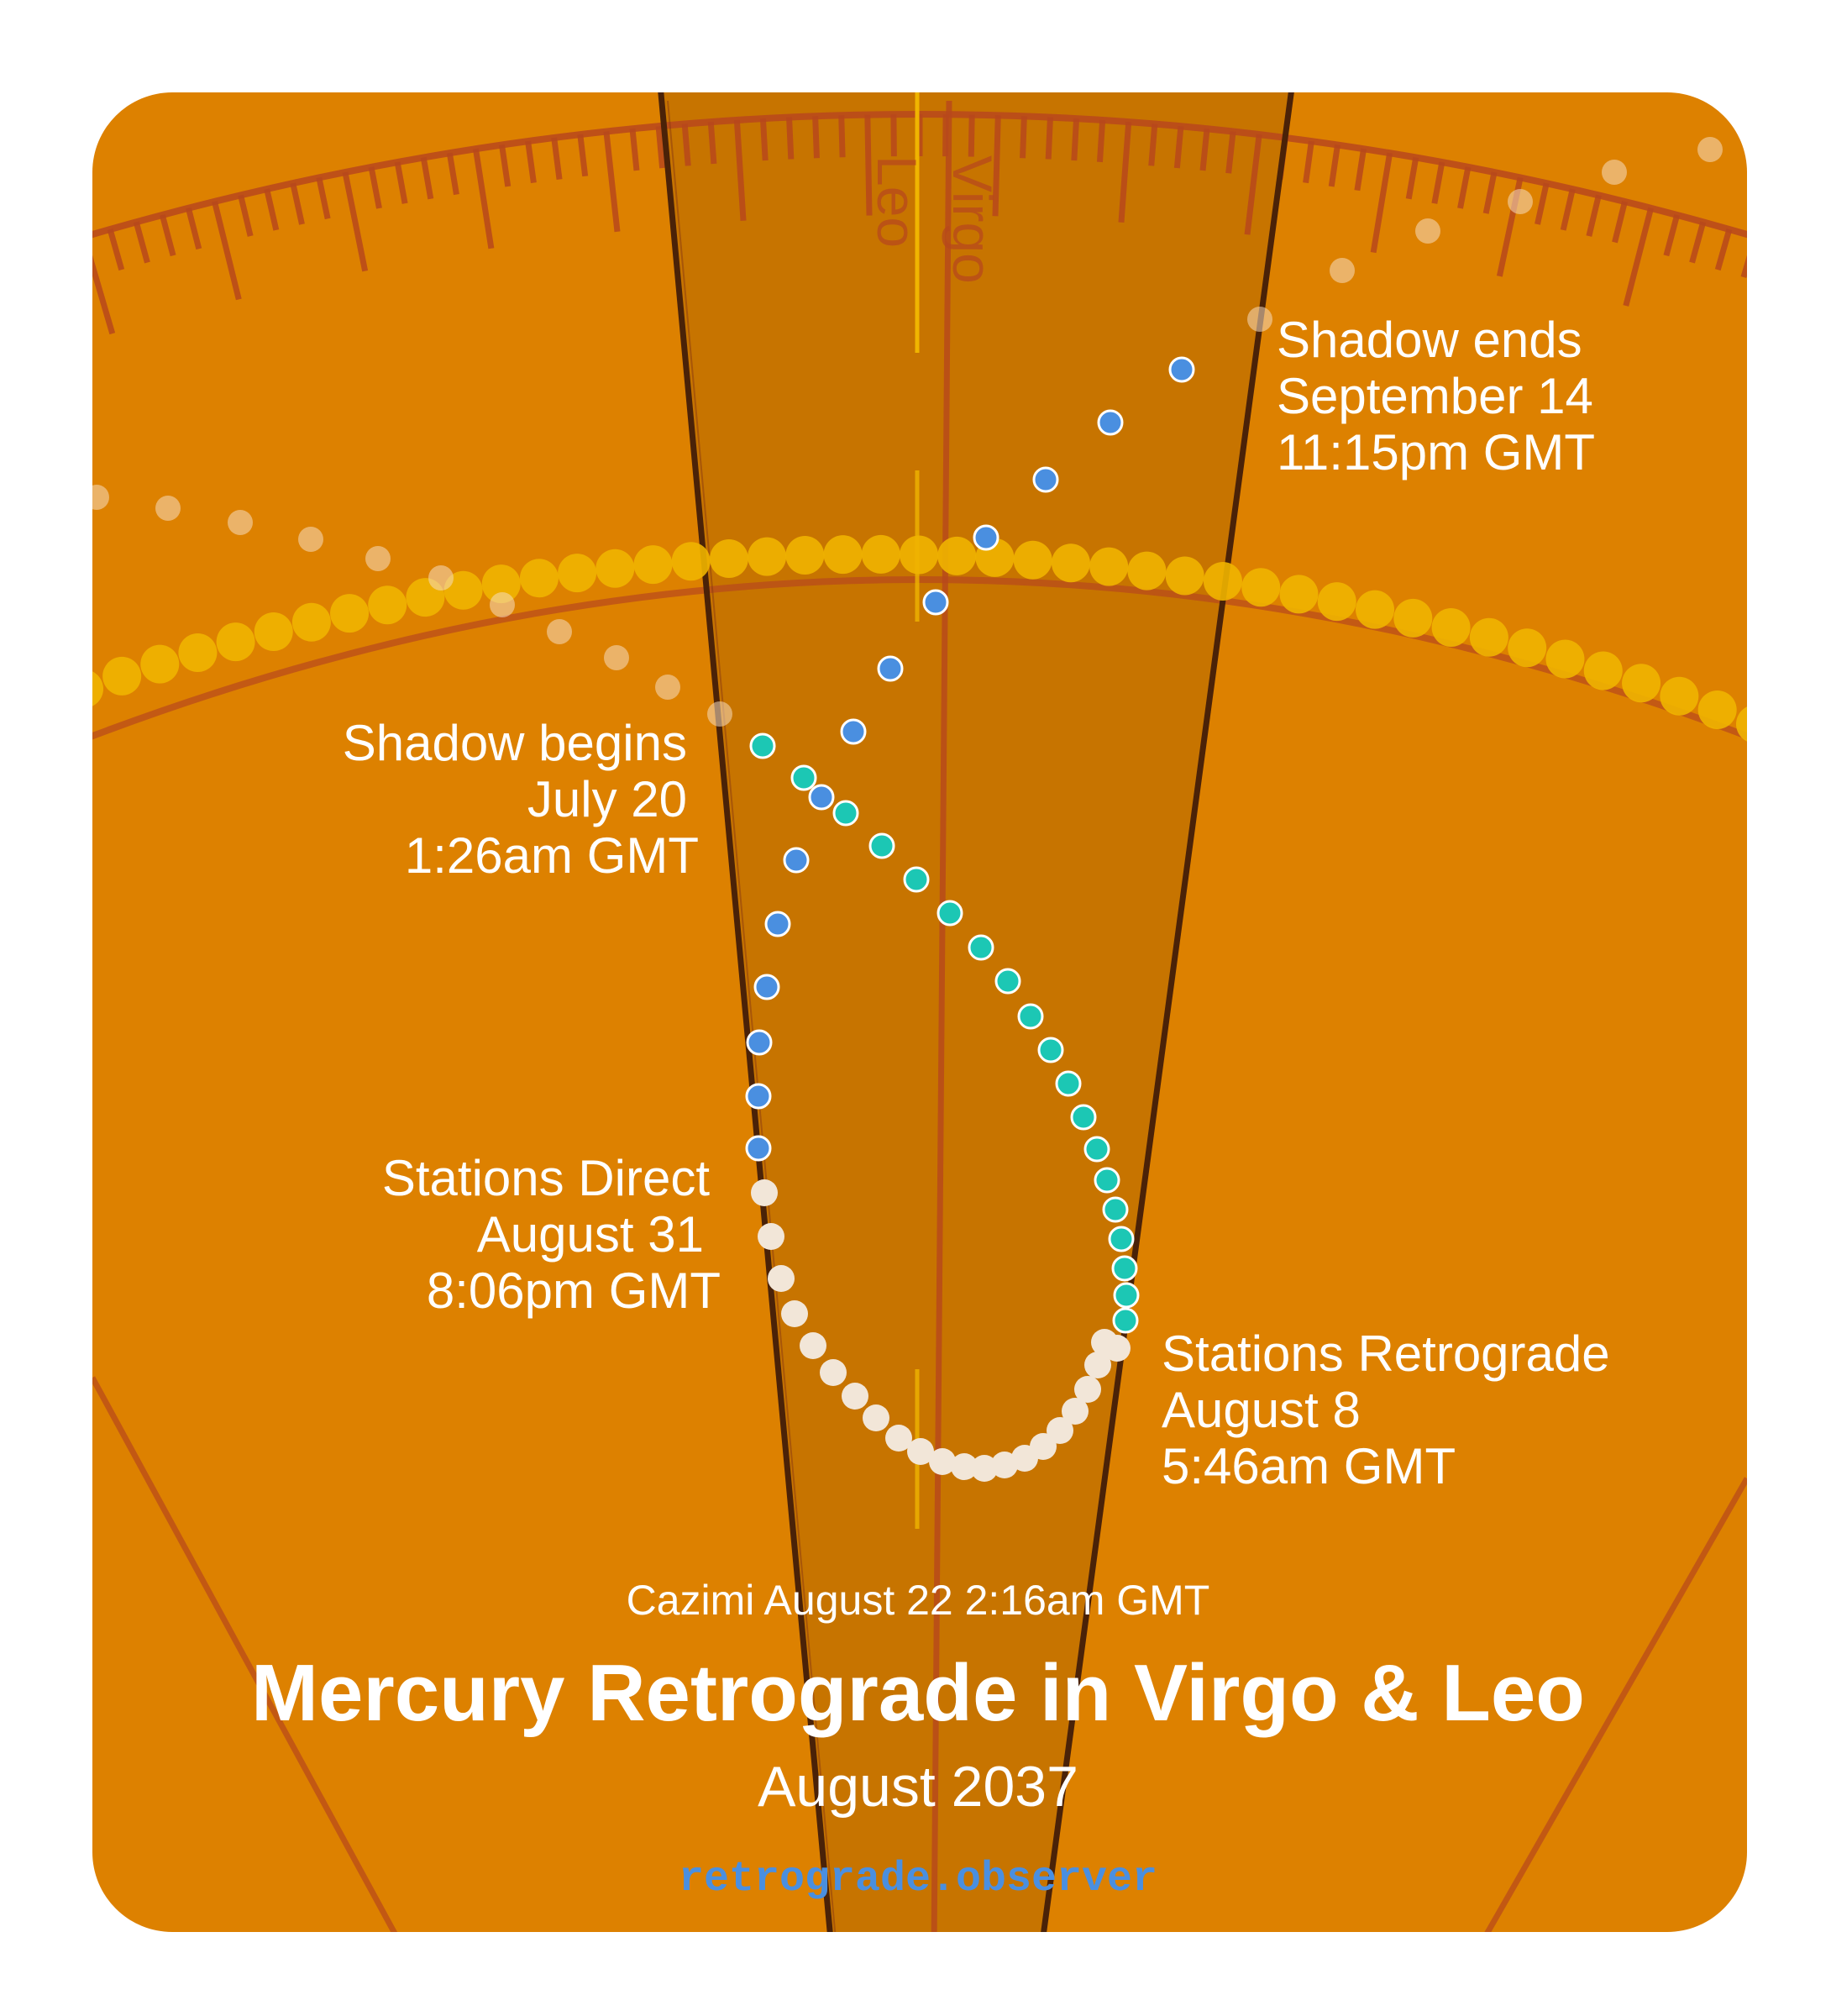 Image resolution: width=1831 pixels, height=2016 pixels. Describe the element at coordinates (919, 659) in the screenshot. I see `ecliptic-arc` at that location.